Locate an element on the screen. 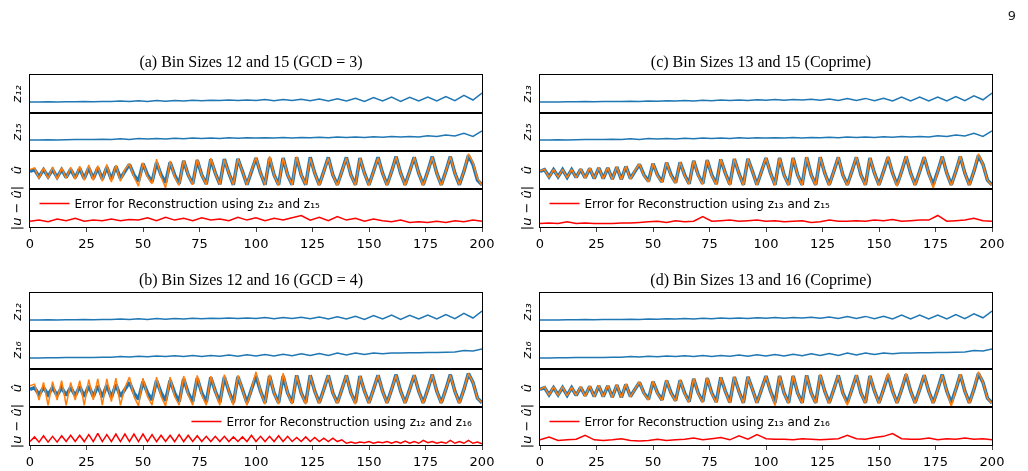 This screenshot has width=1028, height=471. chart-title: (a) Bin Sizes 12 and 15 (GCD = 3) is located at coordinates (251, 62).